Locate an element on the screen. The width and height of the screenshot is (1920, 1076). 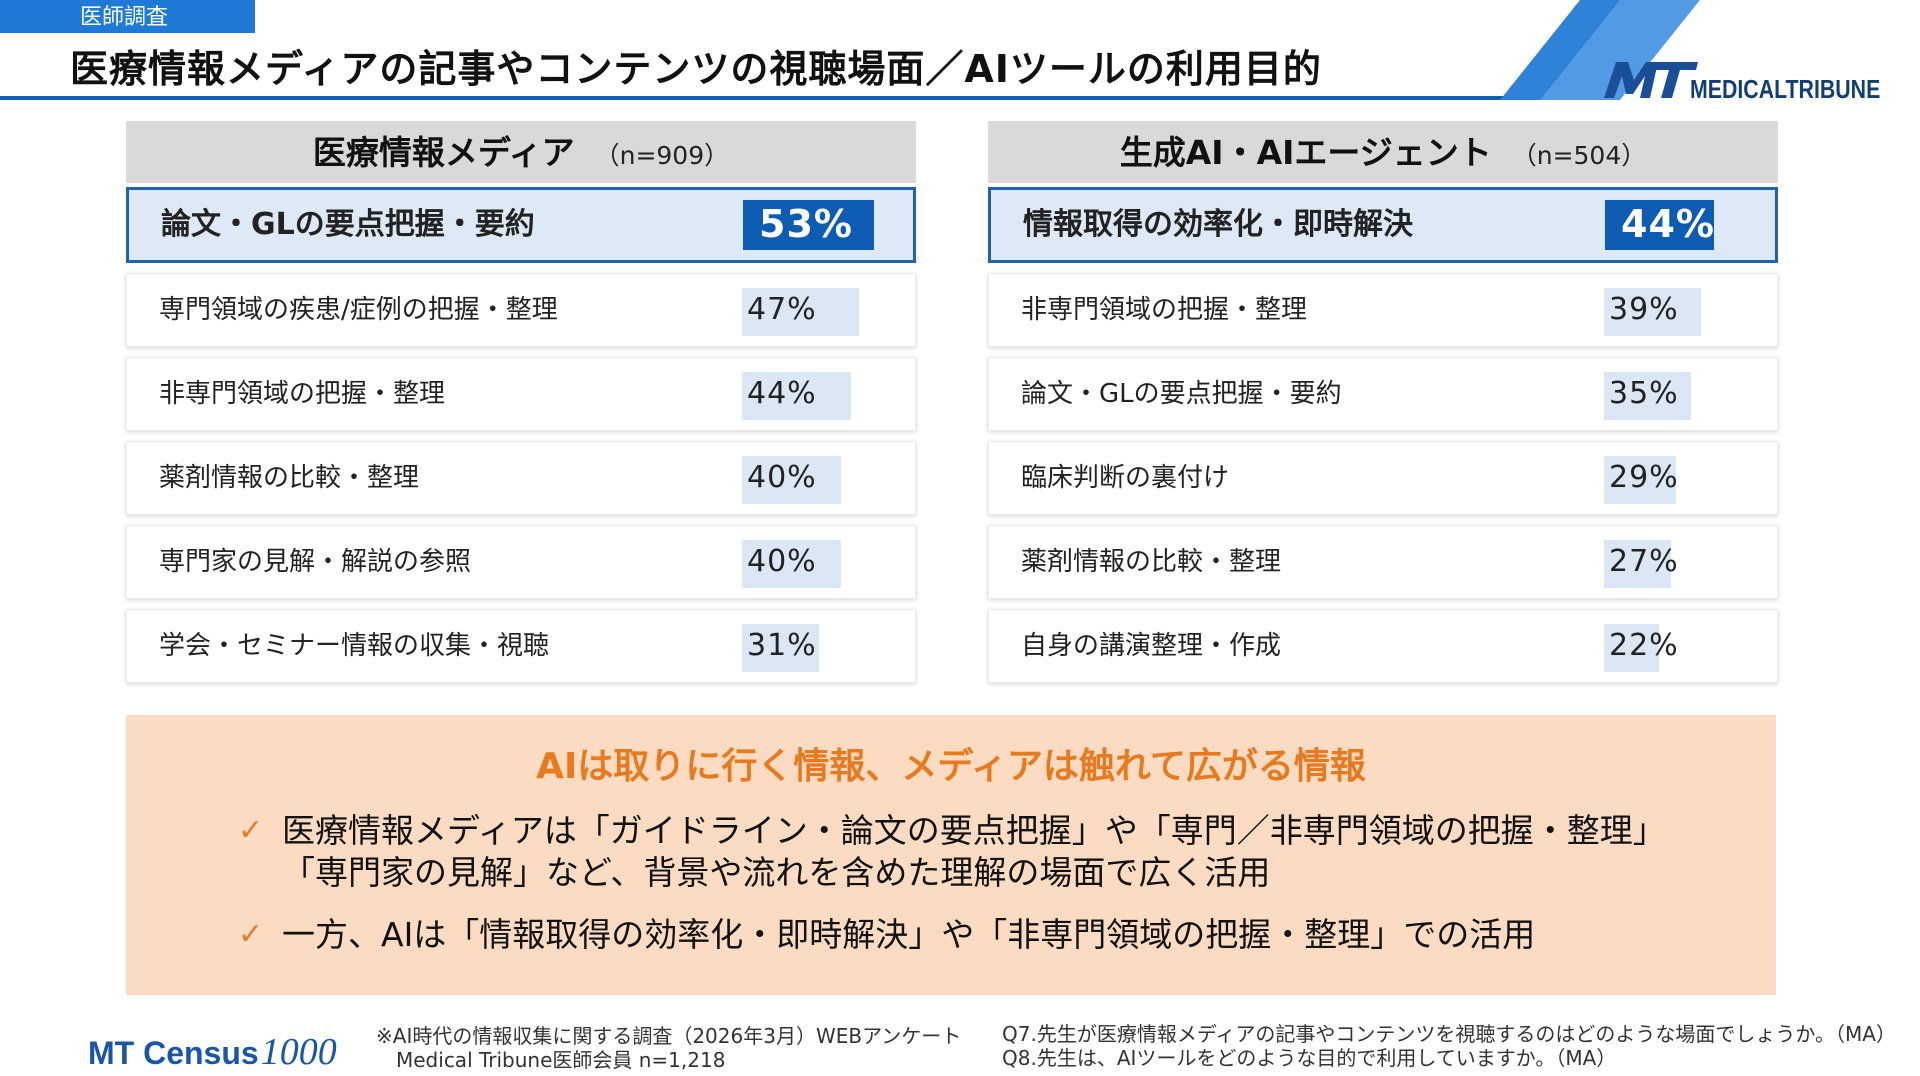
item-percent: 47% is located at coordinates (782, 309).